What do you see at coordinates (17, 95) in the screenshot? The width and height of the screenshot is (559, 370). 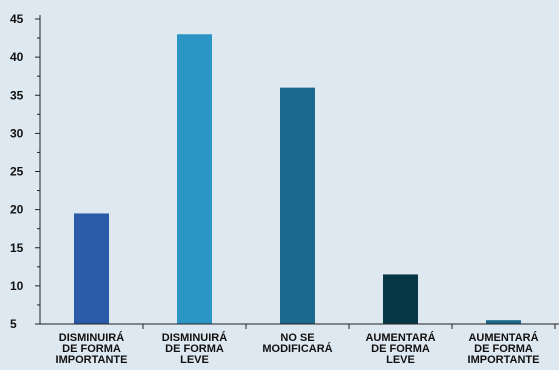 I see `y-tick-label: 35` at bounding box center [17, 95].